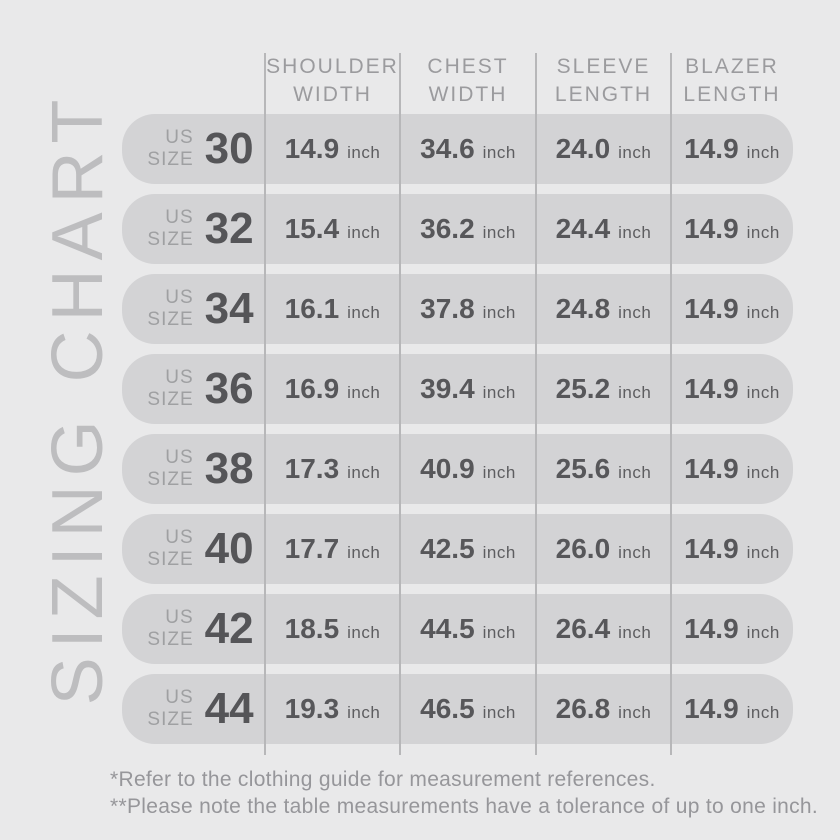 This screenshot has height=840, width=840. What do you see at coordinates (468, 469) in the screenshot?
I see `chest-width-cell: 40.9 inch` at bounding box center [468, 469].